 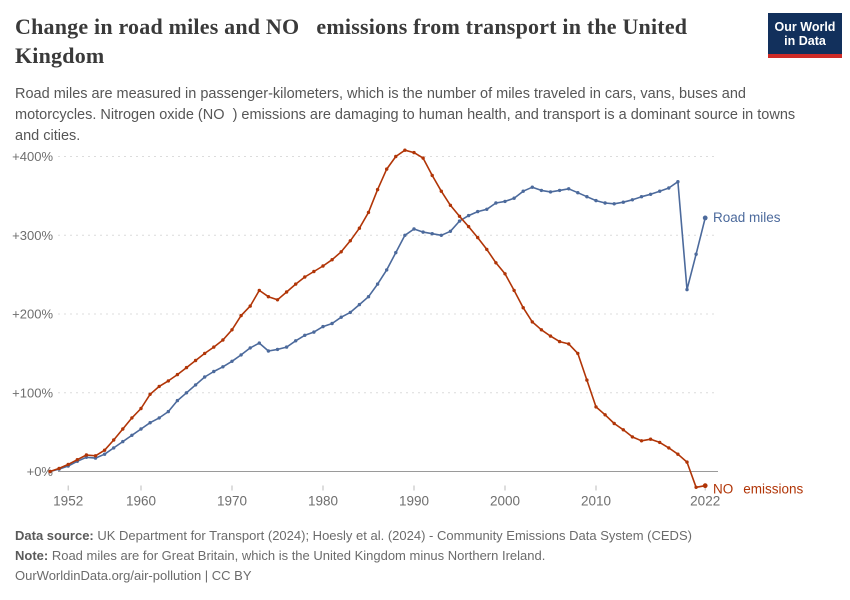 What do you see at coordinates (32, 156) in the screenshot?
I see `y-axis-tick-label: +400%` at bounding box center [32, 156].